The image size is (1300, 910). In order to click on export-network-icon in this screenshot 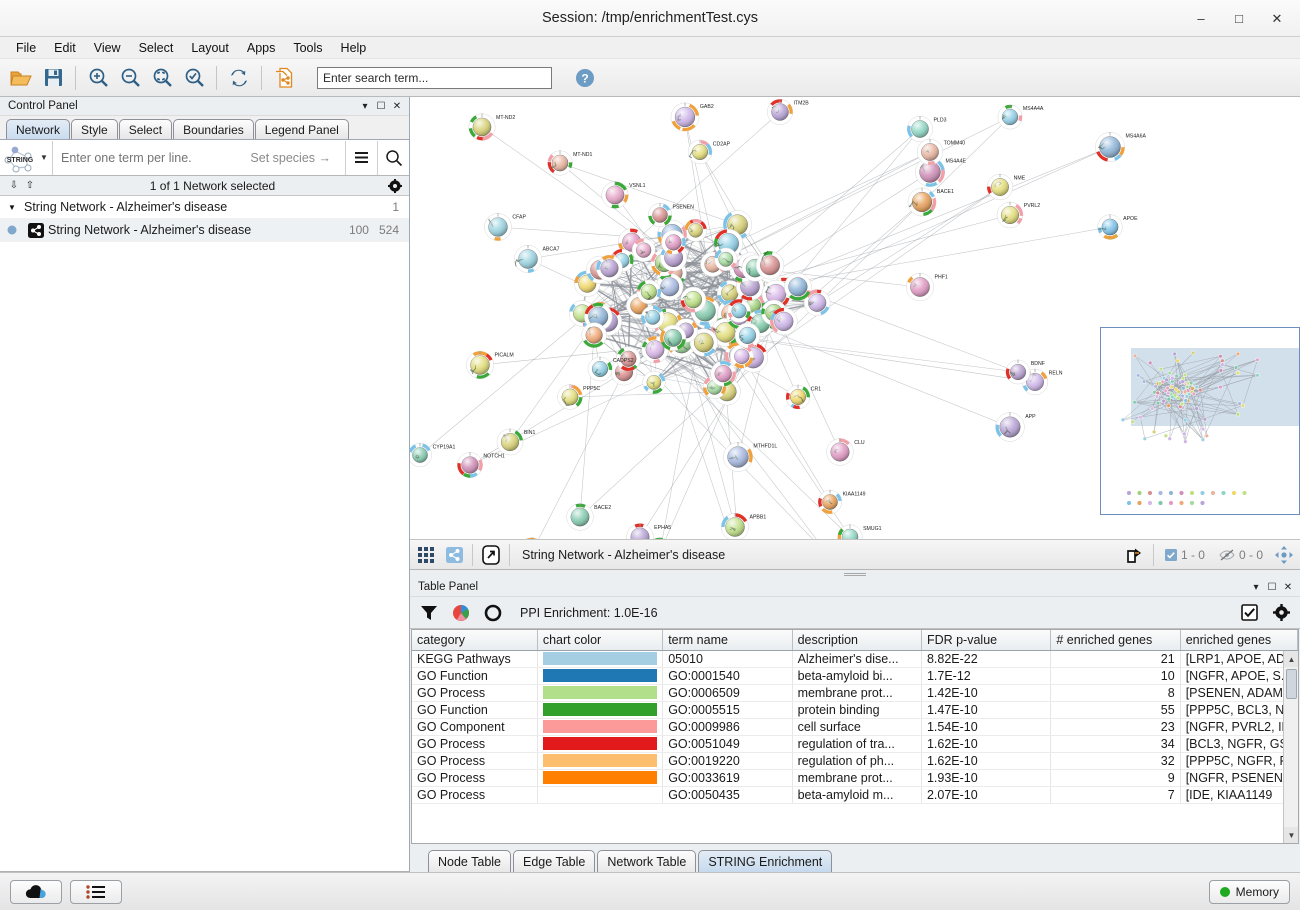, I will do `click(284, 78)`.